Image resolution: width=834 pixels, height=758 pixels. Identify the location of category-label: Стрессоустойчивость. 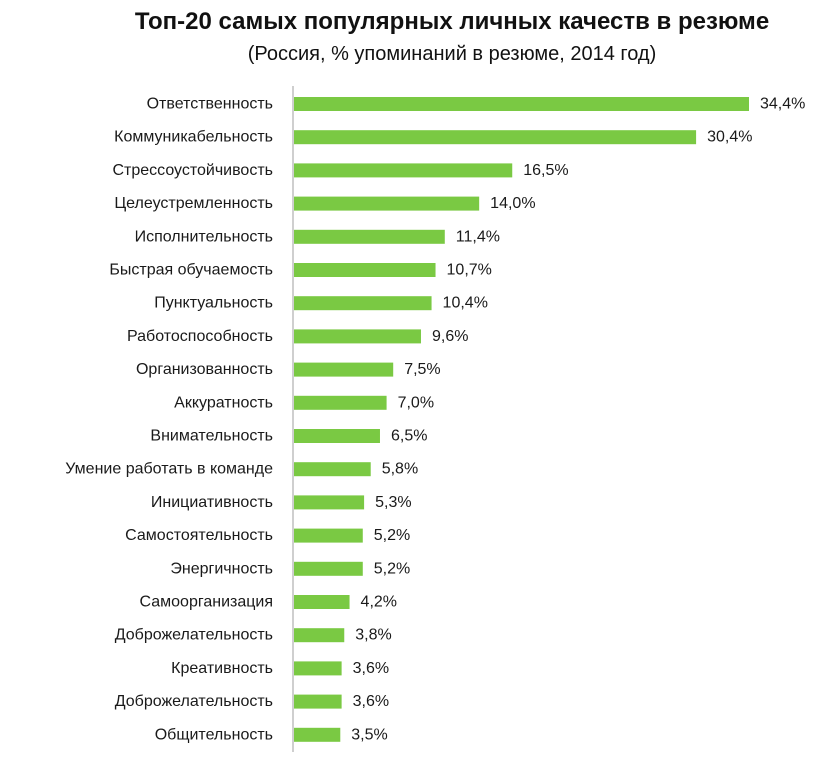
(192, 170).